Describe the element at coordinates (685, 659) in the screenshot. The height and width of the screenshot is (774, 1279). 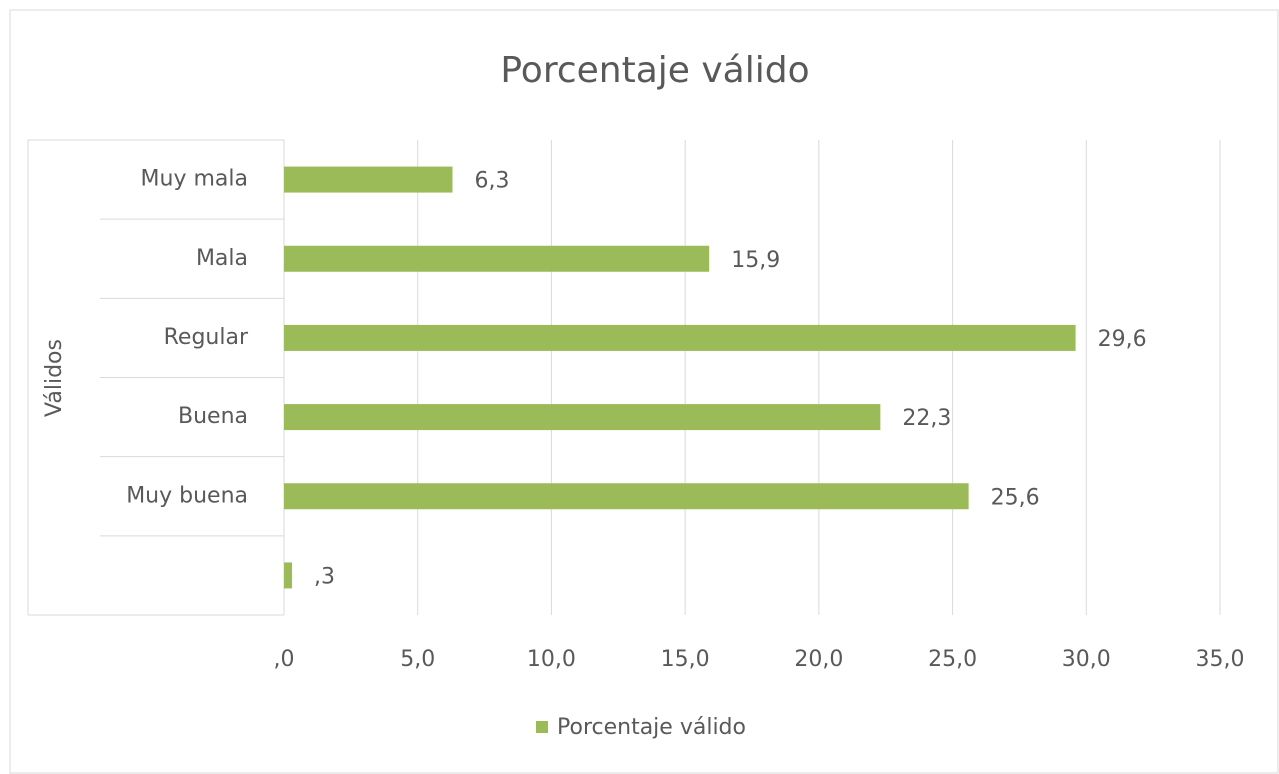
I see `x-tick-label: 15,0` at that location.